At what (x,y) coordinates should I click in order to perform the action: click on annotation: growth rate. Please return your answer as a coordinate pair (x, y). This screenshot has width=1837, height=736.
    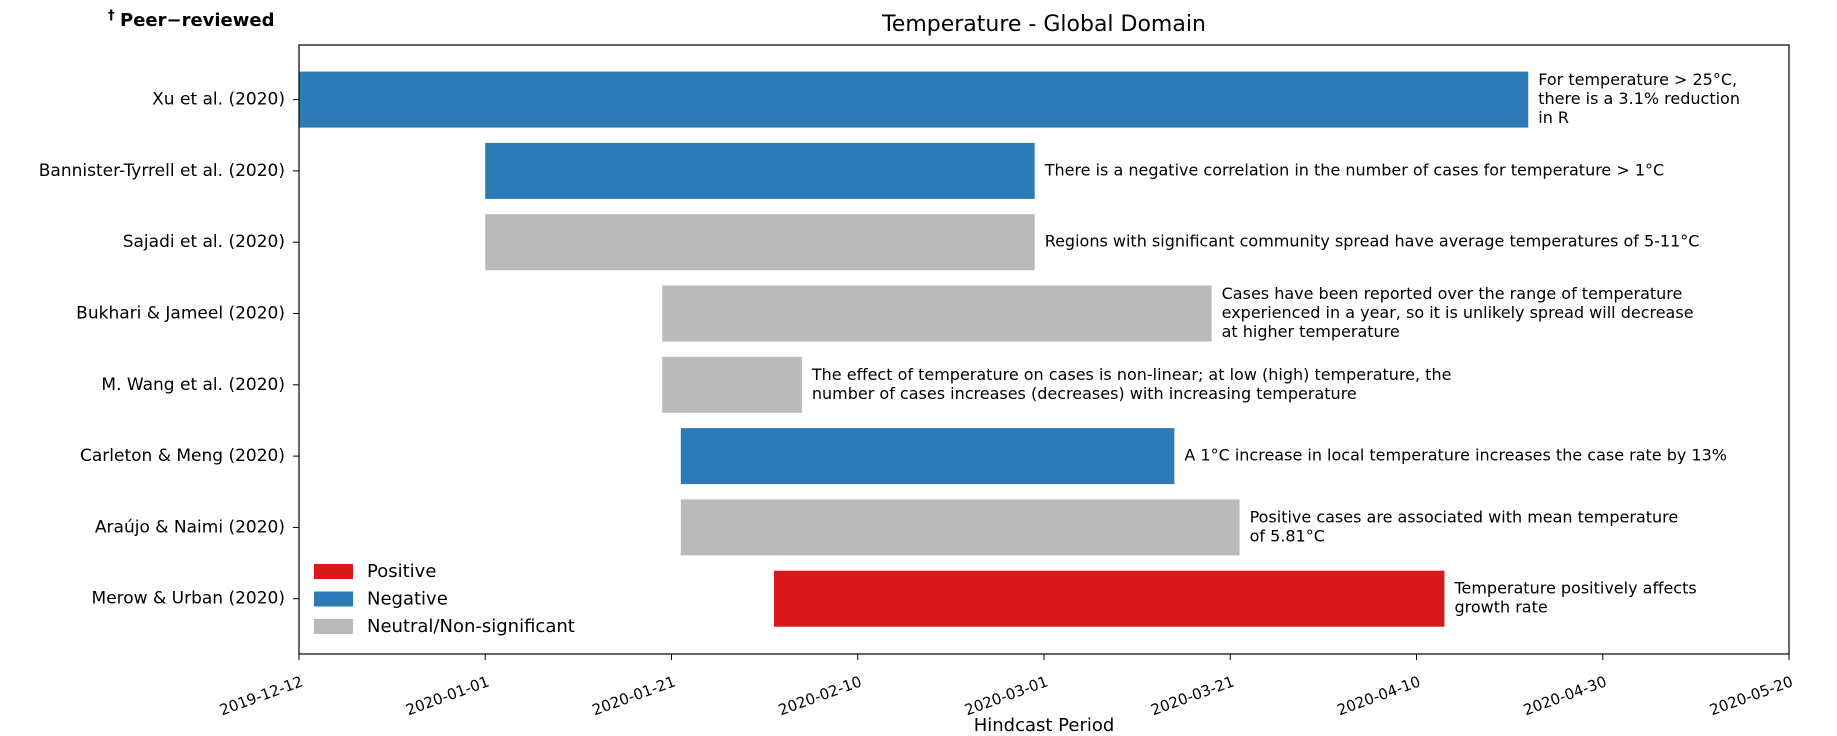
    Looking at the image, I should click on (1500, 607).